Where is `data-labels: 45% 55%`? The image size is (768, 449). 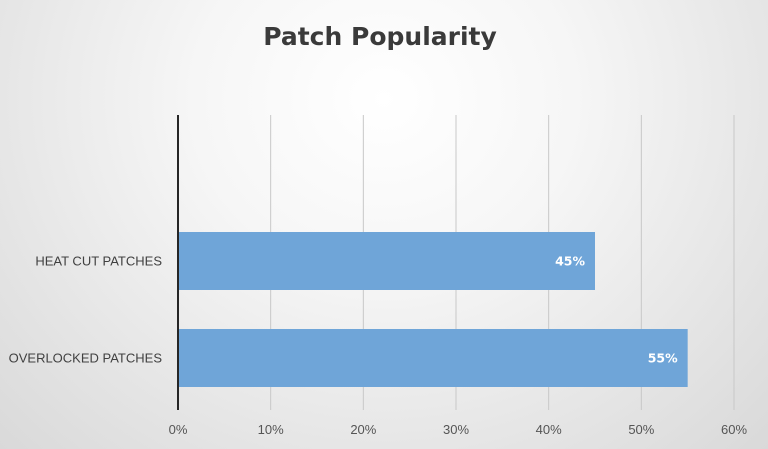 data-labels: 45% 55% is located at coordinates (616, 310).